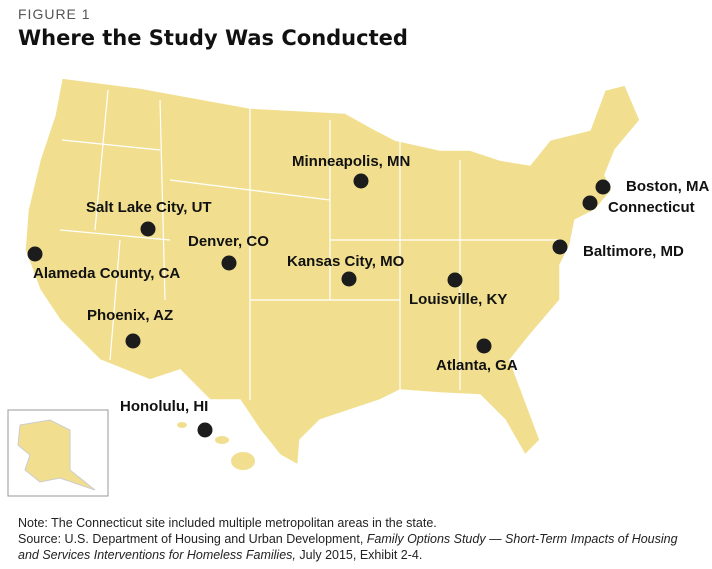  Describe the element at coordinates (213, 38) in the screenshot. I see `title: Where the Study Was Conducted` at that location.